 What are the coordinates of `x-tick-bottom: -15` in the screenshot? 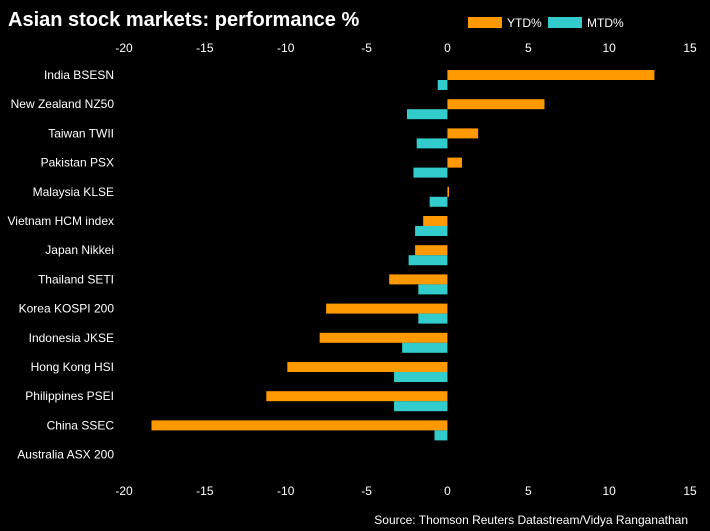 It's located at (205, 491).